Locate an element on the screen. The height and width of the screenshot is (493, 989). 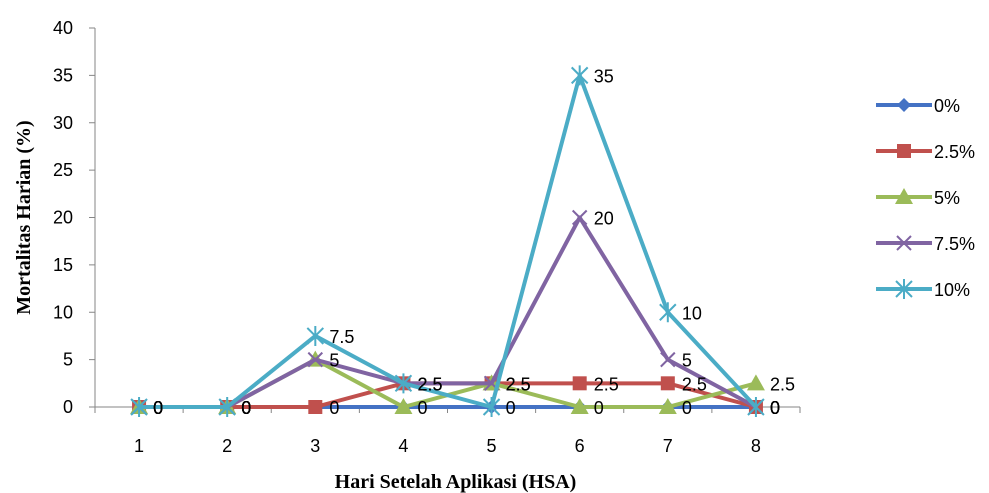
x-tick-label: 6 is located at coordinates (580, 446).